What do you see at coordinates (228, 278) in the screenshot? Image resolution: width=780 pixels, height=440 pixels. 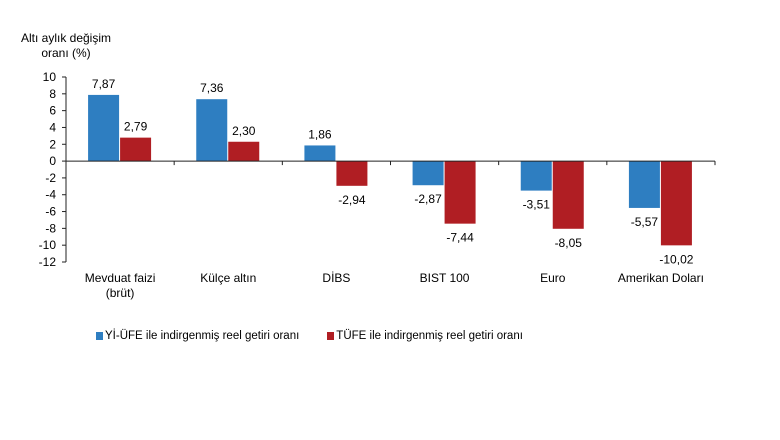 I see `category-label: Külçe altın` at bounding box center [228, 278].